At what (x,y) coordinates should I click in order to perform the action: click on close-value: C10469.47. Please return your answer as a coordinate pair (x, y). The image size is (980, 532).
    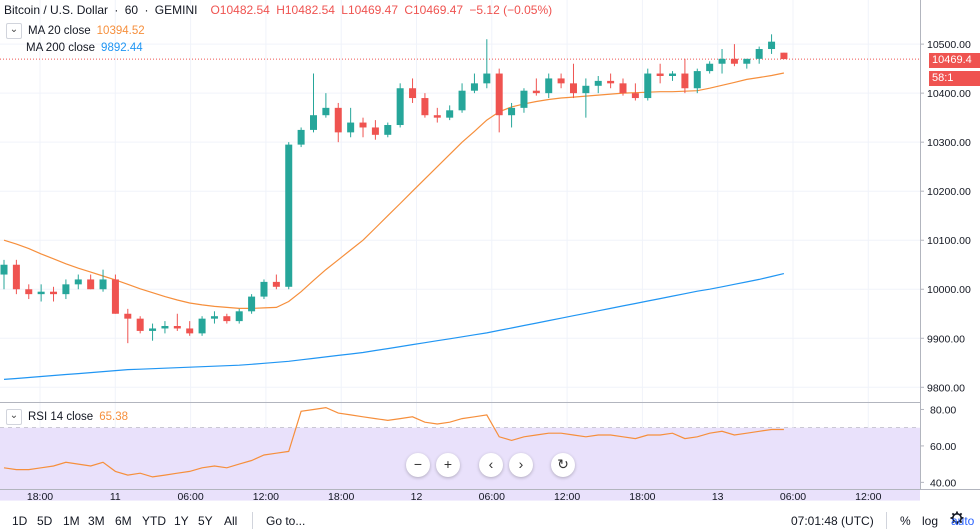
    Looking at the image, I should click on (434, 10).